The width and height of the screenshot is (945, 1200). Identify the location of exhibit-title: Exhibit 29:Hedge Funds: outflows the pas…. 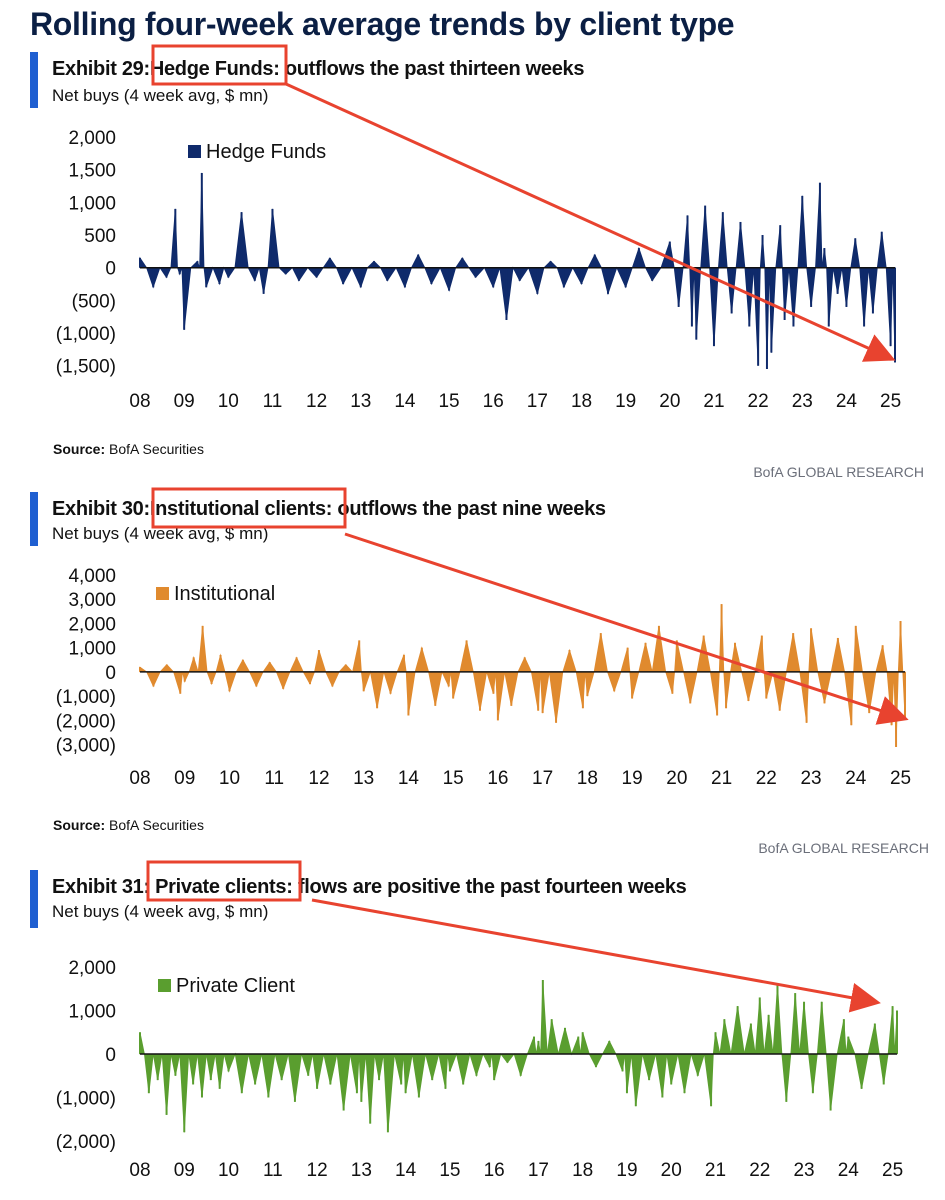
(318, 69).